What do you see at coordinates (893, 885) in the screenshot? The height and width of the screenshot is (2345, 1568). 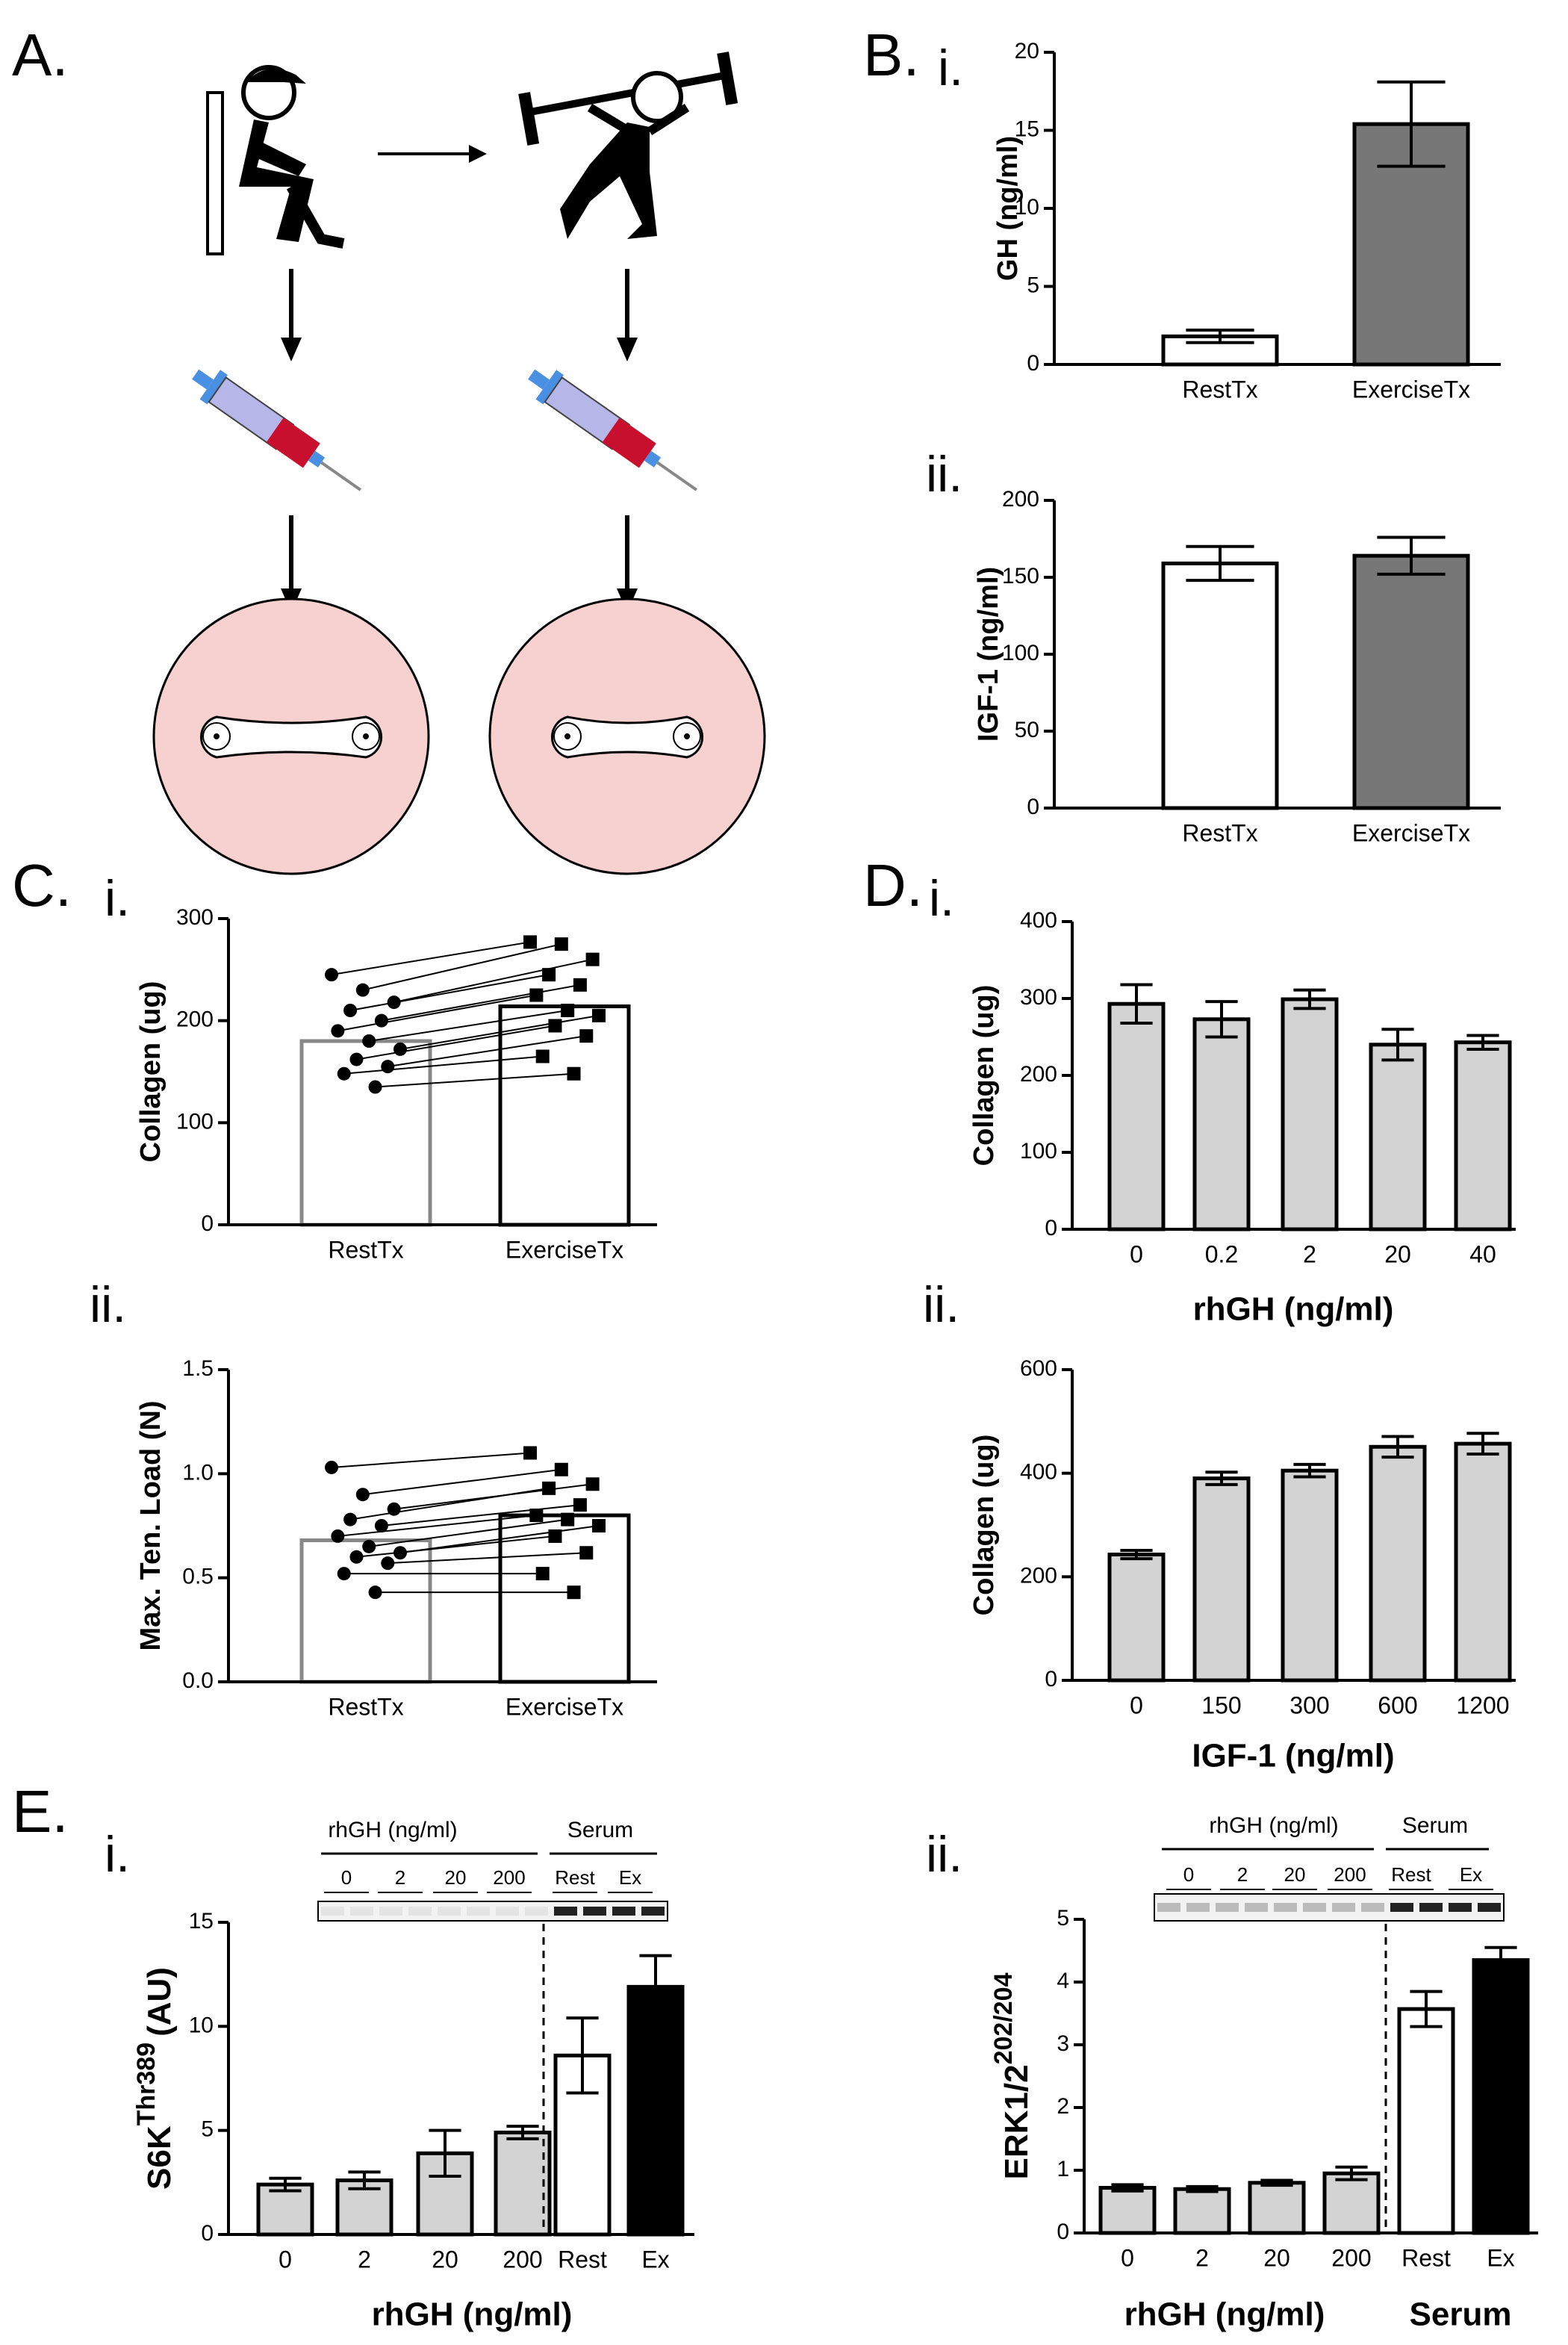 I see `panel-label: D.` at bounding box center [893, 885].